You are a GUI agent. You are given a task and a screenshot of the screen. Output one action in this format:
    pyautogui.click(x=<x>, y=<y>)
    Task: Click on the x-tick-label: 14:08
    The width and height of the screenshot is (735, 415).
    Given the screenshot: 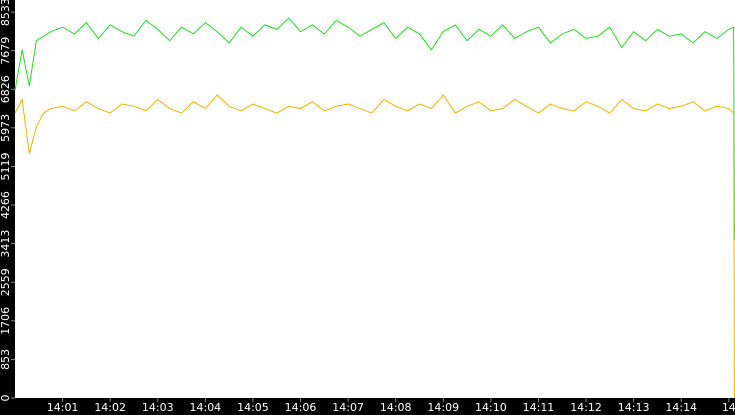 What is the action you would take?
    pyautogui.click(x=396, y=407)
    